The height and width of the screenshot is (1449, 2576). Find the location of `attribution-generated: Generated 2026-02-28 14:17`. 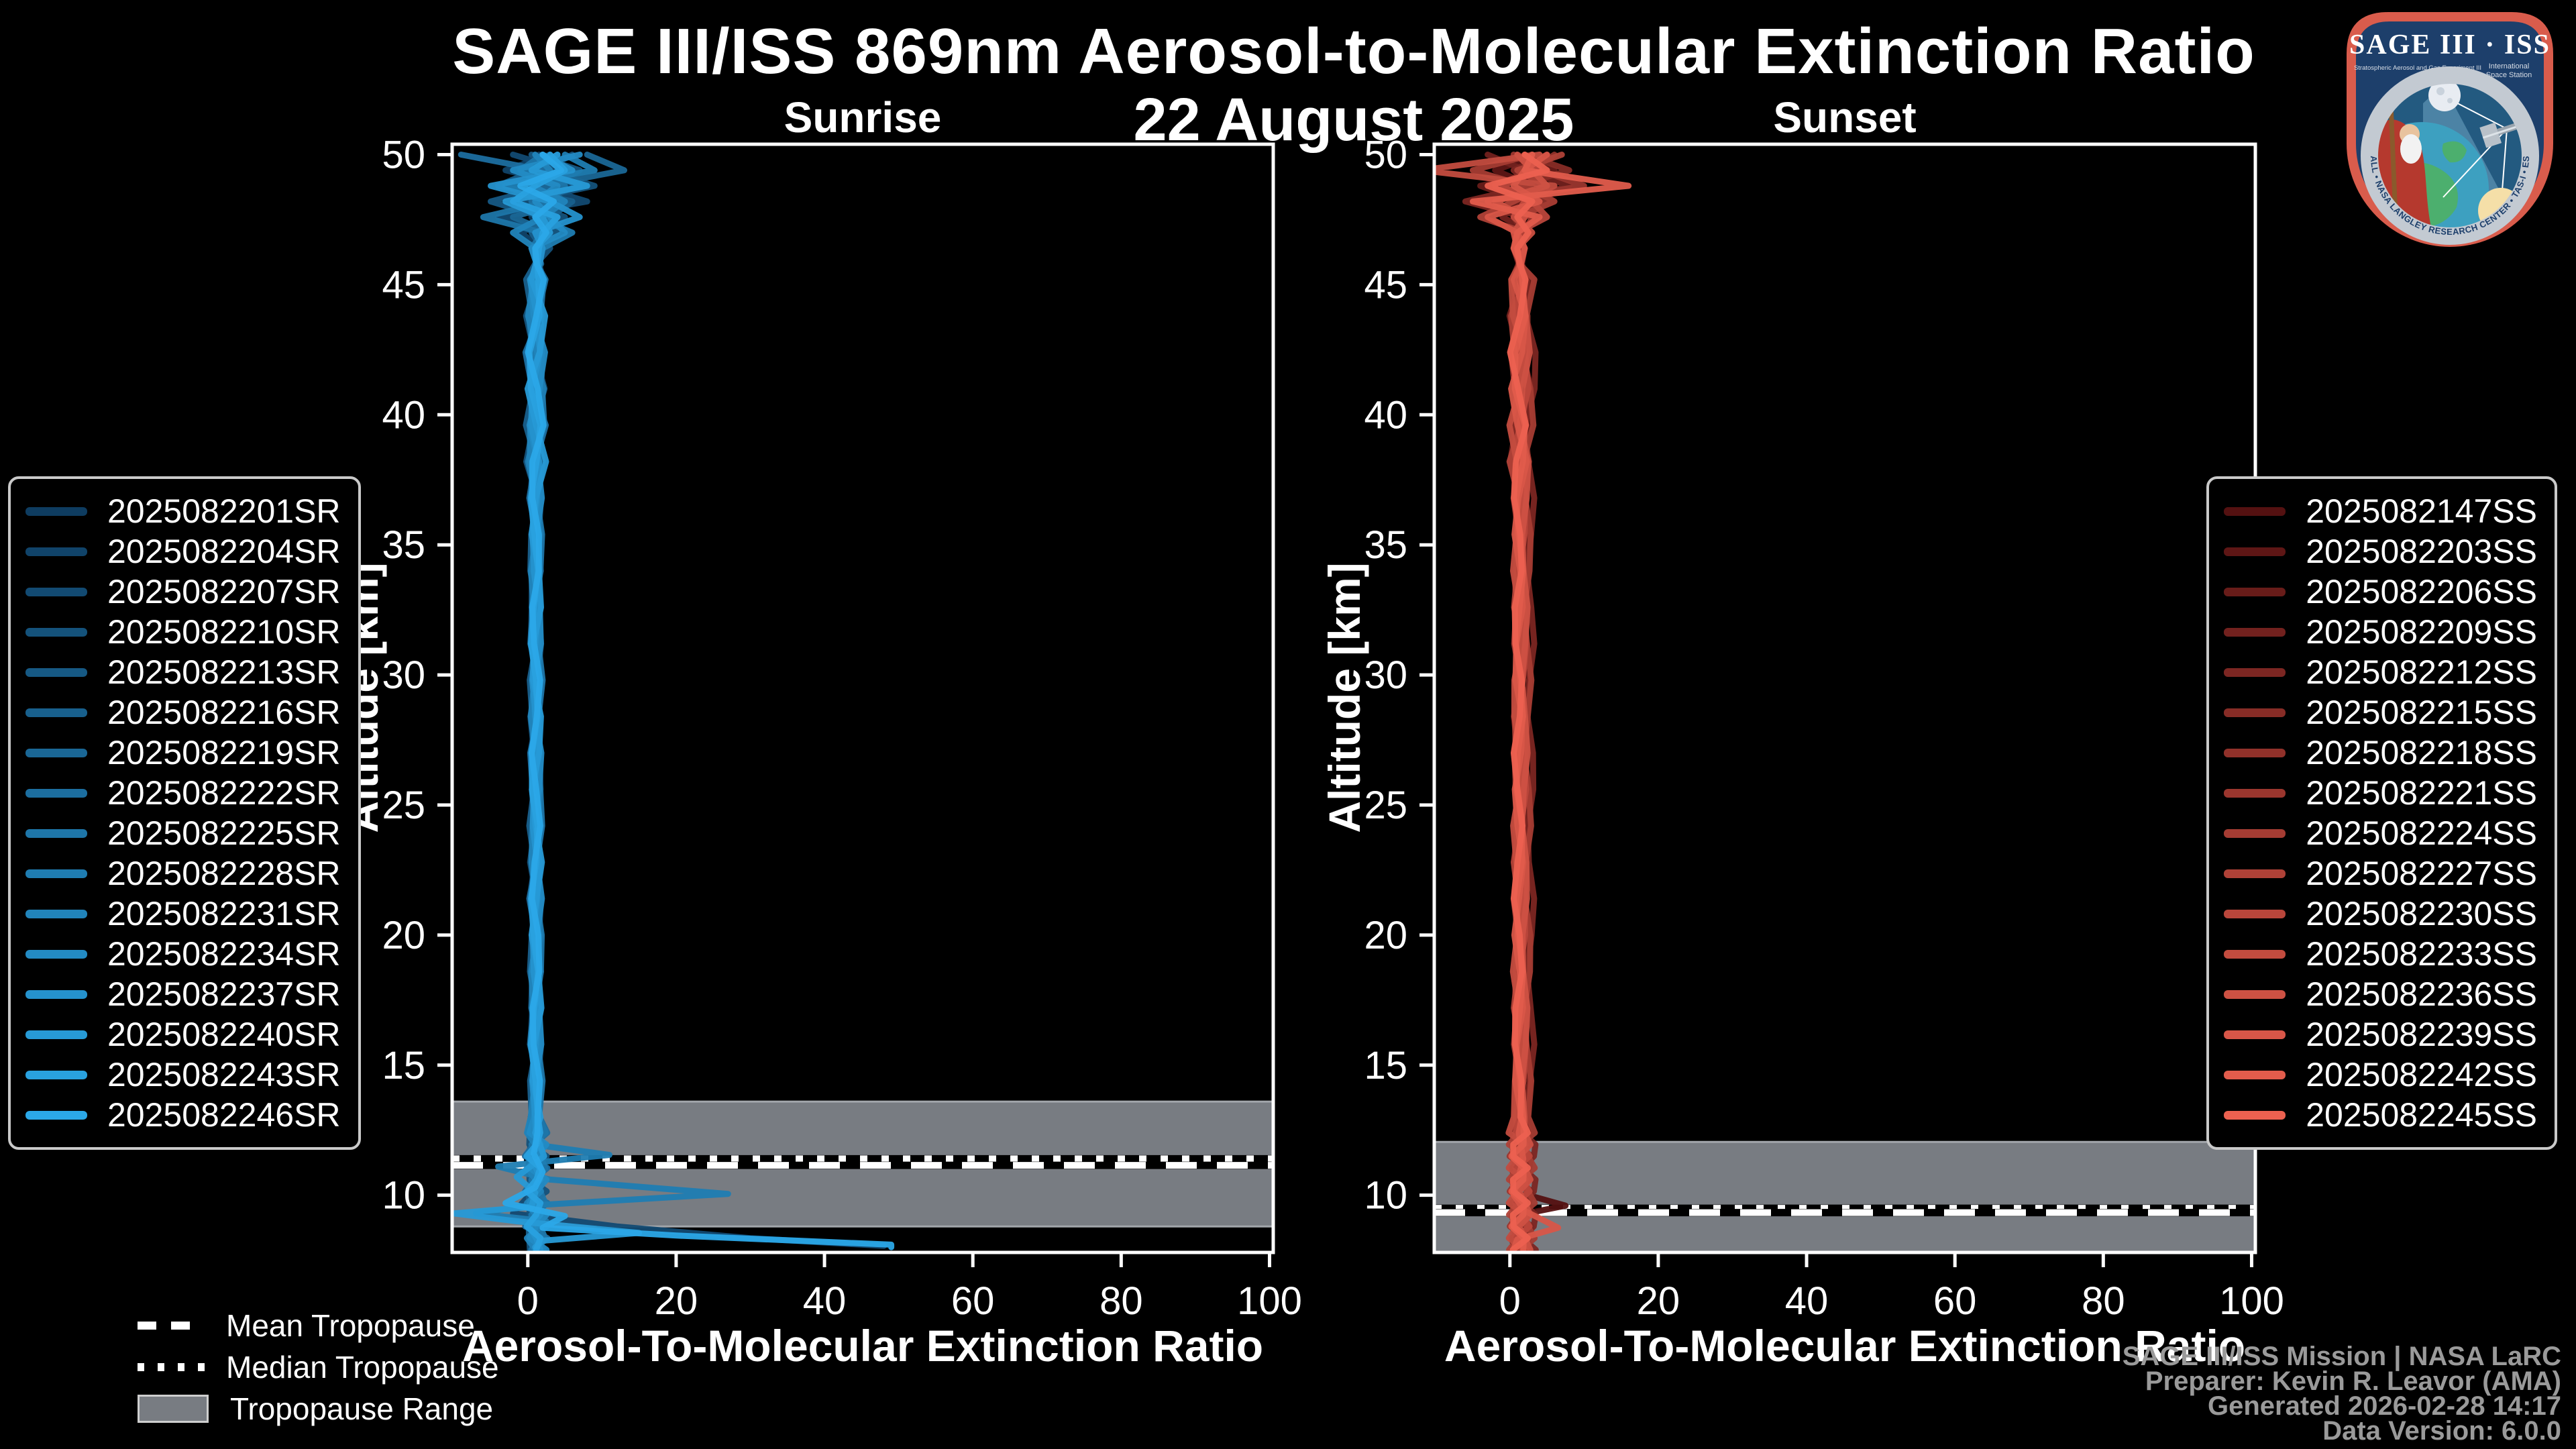

attribution-generated: Generated 2026-02-28 14:17 is located at coordinates (2384, 1406).